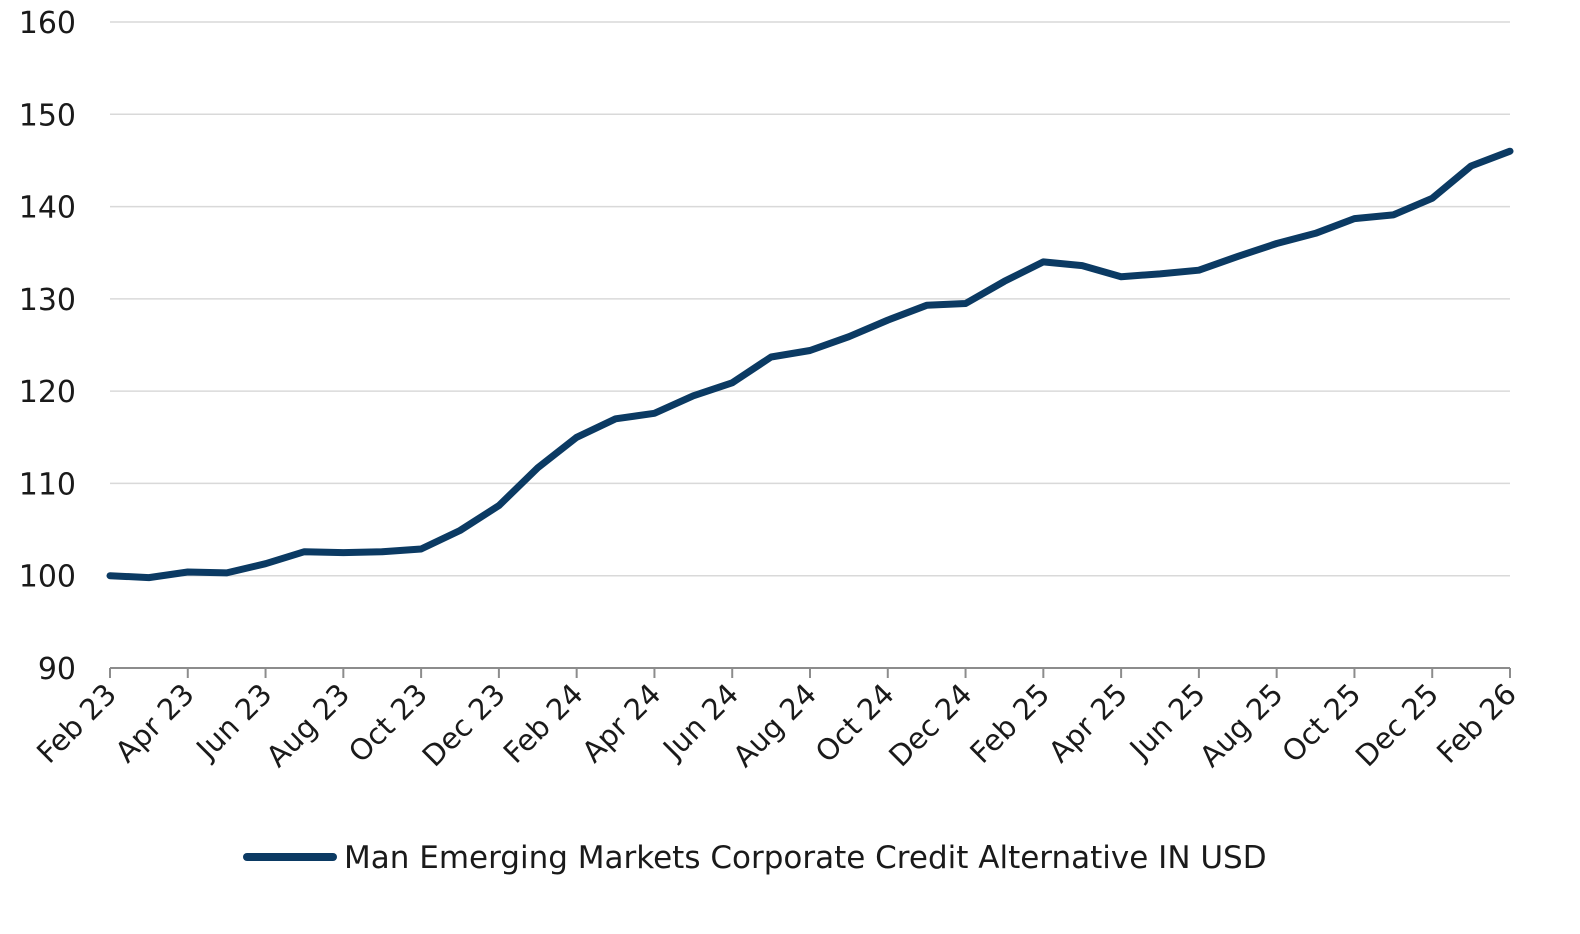  I want to click on x-tick-label: Aug 23, so click(308, 725).